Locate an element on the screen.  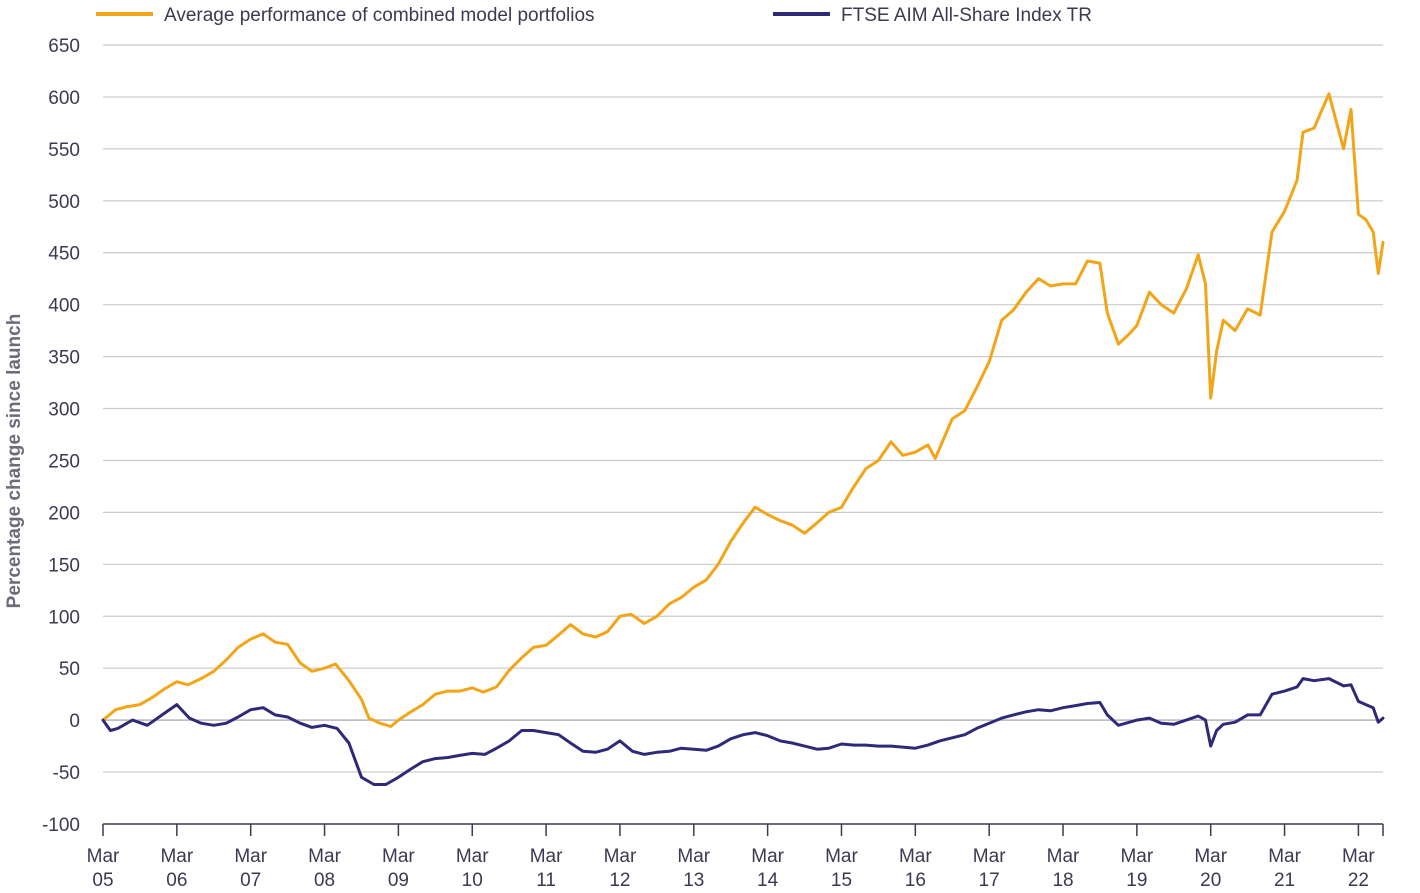
x-tick-label-year-17: 17 is located at coordinates (989, 880).